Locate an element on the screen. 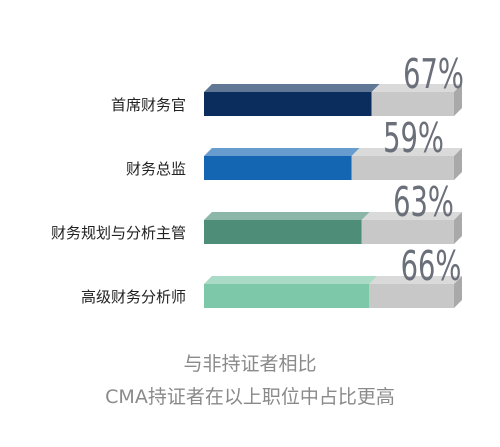 This screenshot has width=500, height=447. category-label: 财务总监 is located at coordinates (156, 169).